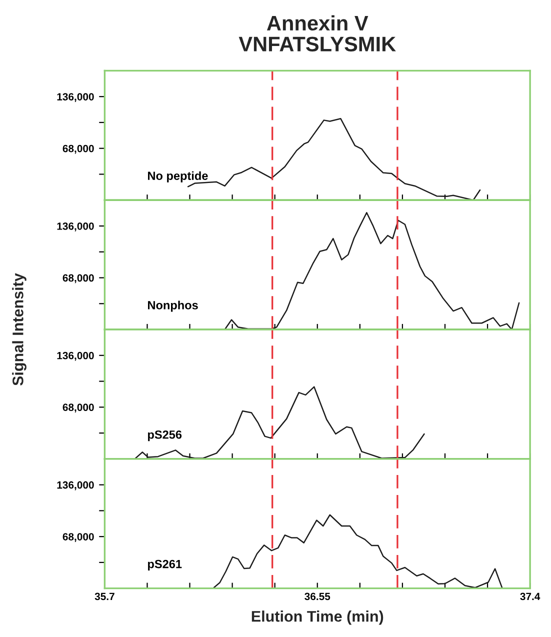 This screenshot has width=551, height=637. What do you see at coordinates (318, 617) in the screenshot?
I see `x-axis-title: Elution Time (min)` at bounding box center [318, 617].